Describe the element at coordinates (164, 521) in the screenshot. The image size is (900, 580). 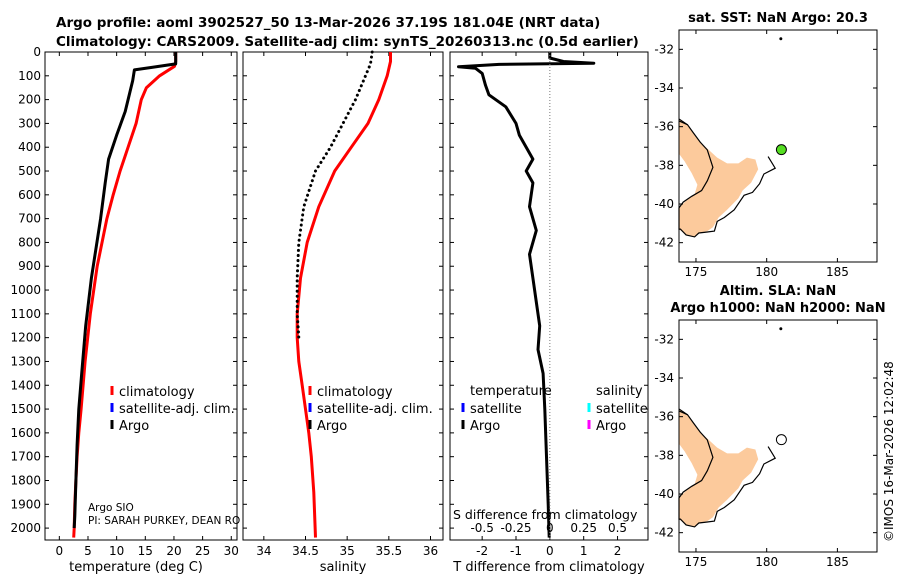
I see `footer-line2: PI: SARAH PURKEY, DEAN RO` at that location.